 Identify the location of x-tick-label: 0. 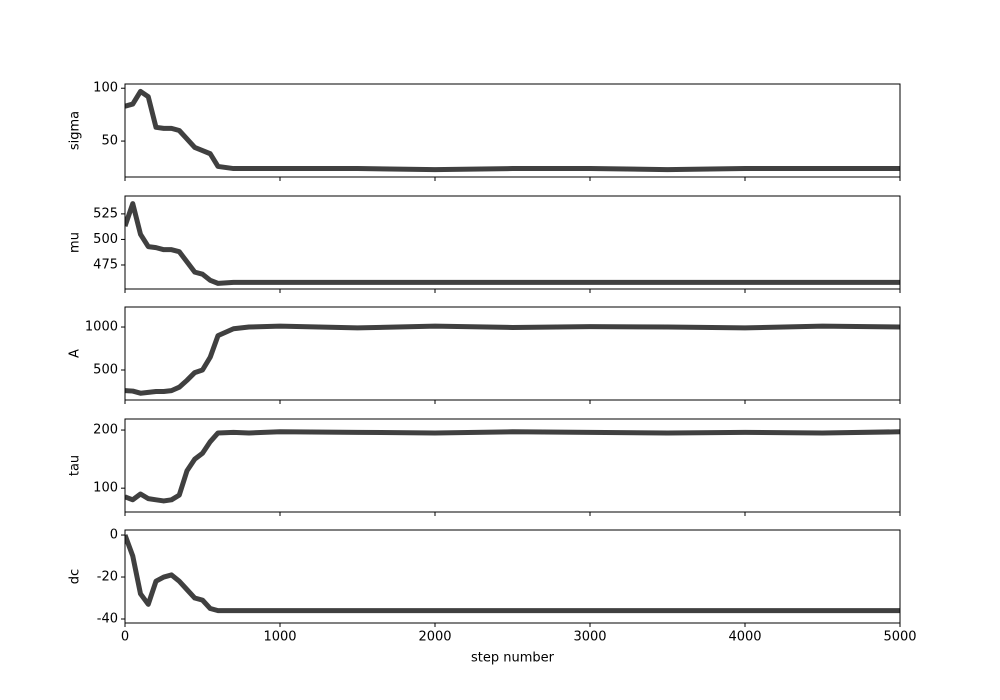
(125, 637).